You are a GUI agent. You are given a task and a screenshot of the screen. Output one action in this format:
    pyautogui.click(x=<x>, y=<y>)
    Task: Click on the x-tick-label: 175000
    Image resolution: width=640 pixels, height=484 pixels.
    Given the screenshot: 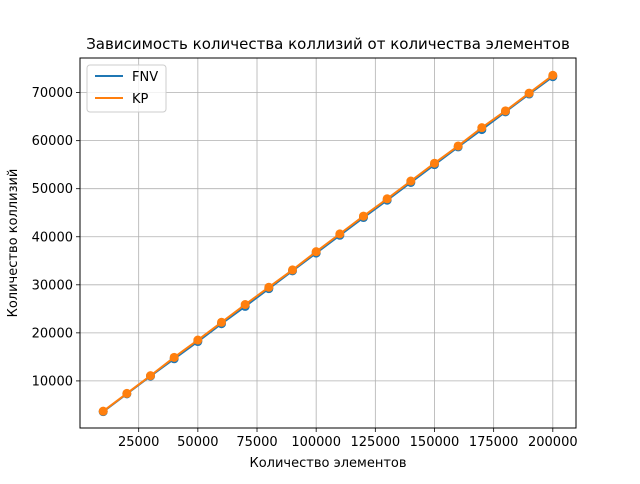 What is the action you would take?
    pyautogui.click(x=494, y=442)
    